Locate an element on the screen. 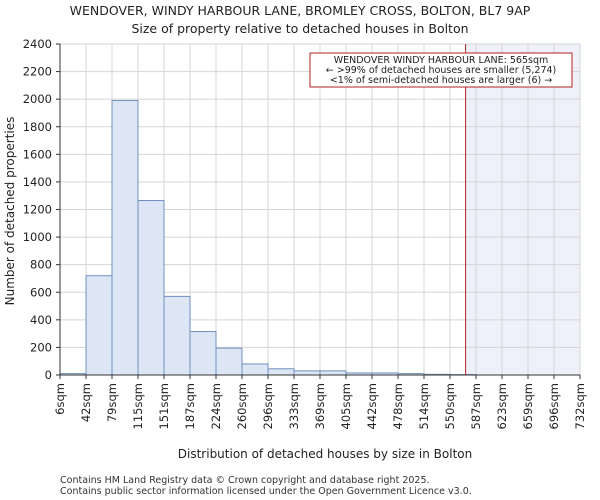  x-tick-label: 732sqm is located at coordinates (580, 406).